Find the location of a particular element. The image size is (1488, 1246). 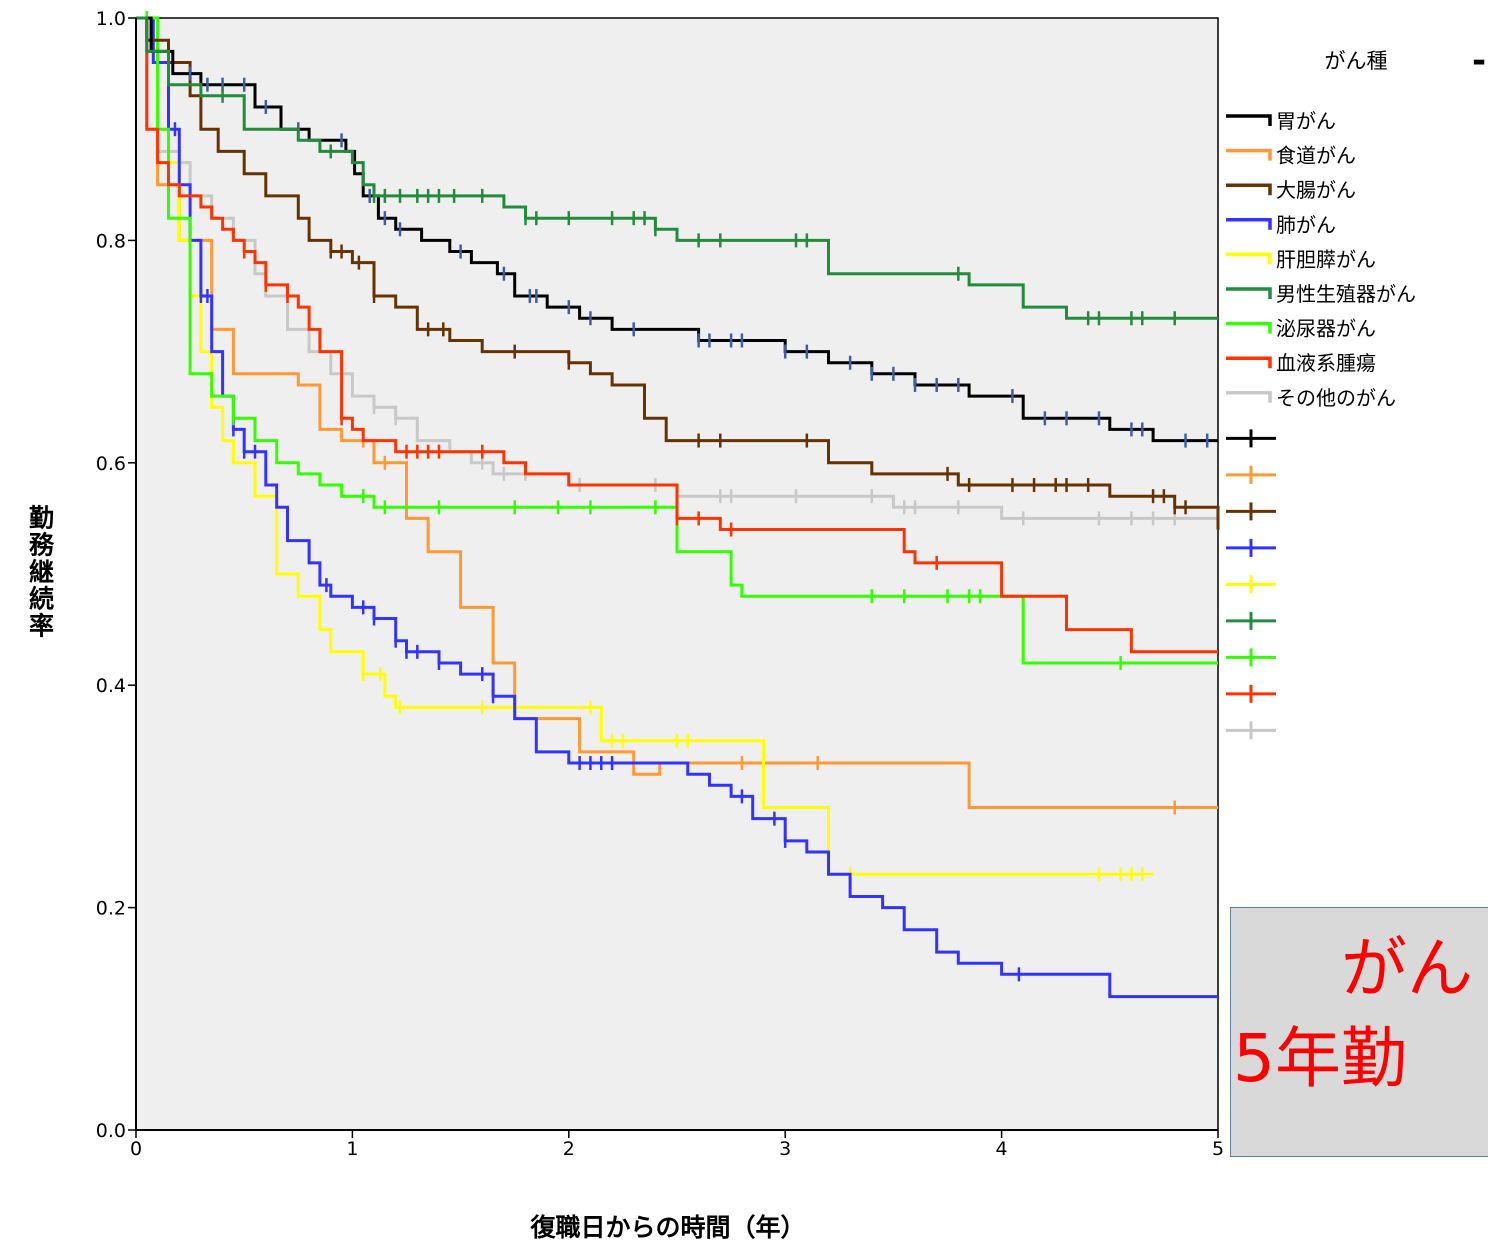

legend-item-1: 食道がん is located at coordinates (1291, 156).